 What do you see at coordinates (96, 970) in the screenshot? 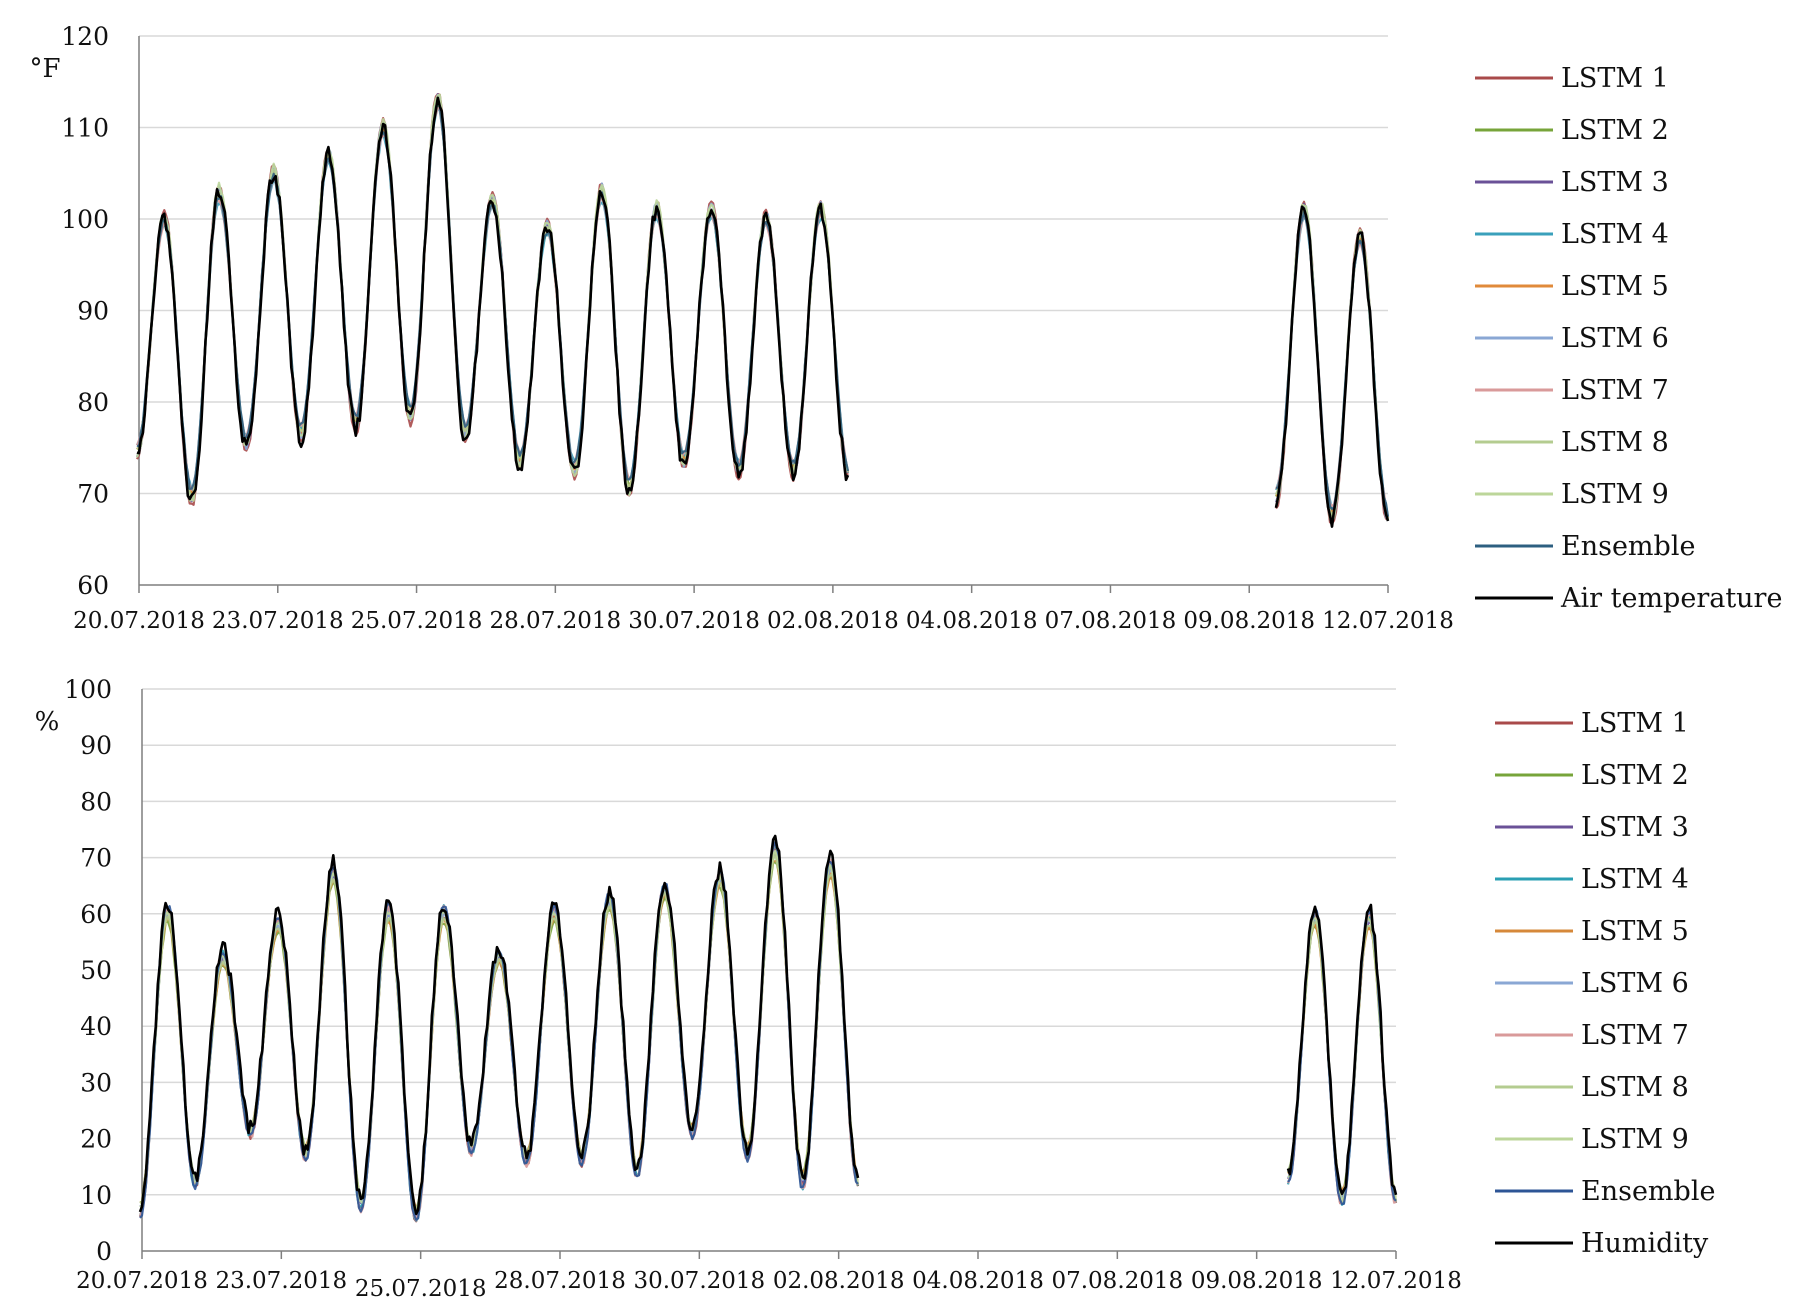
I see `y-tick-label: 50` at bounding box center [96, 970].